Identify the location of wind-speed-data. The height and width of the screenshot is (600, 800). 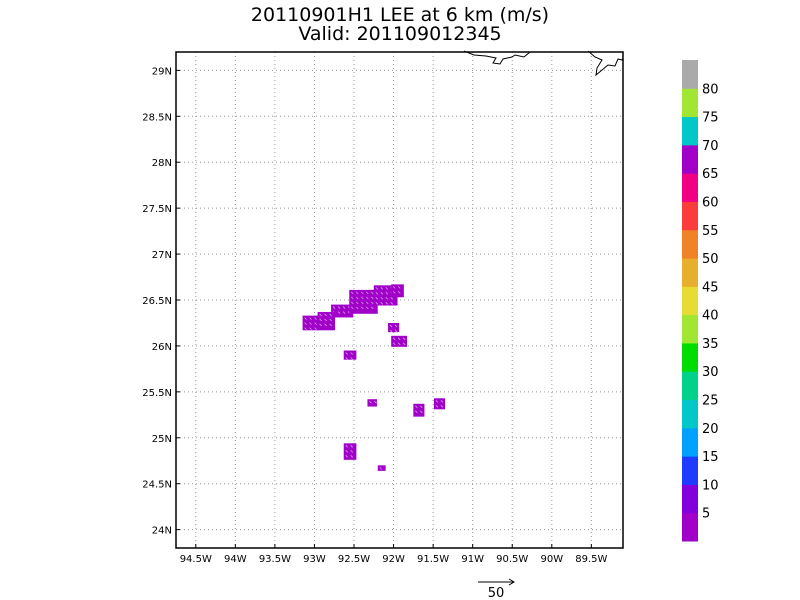
(373, 377).